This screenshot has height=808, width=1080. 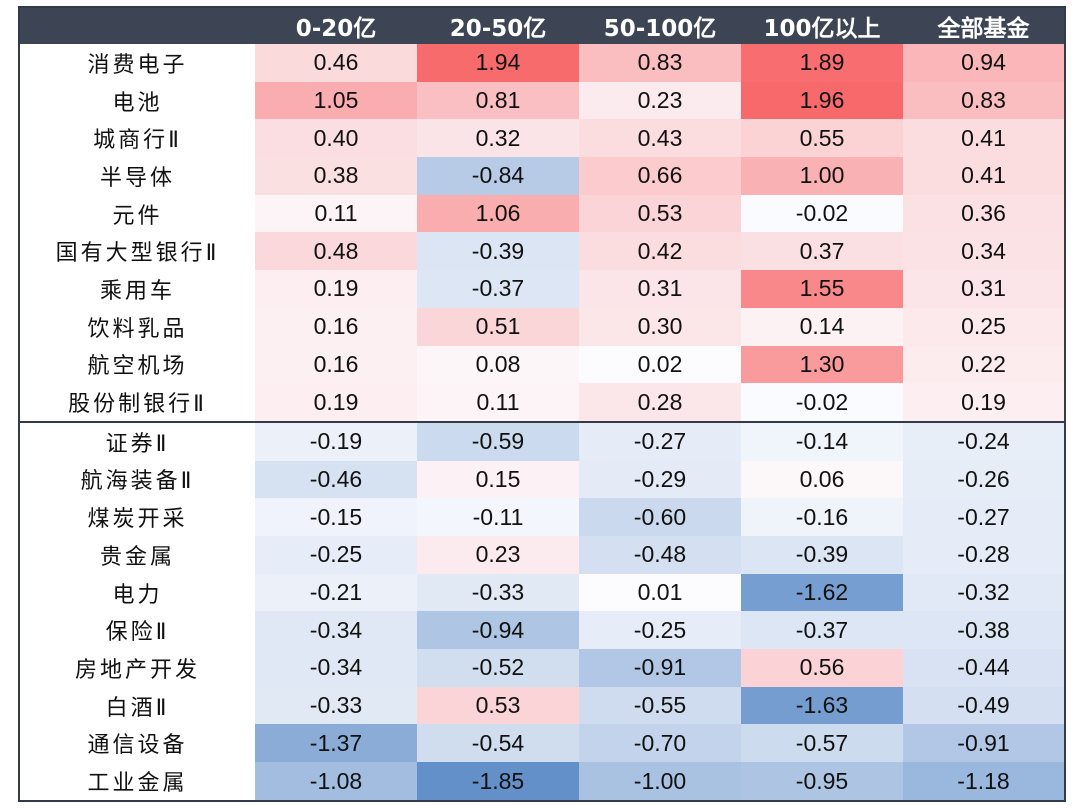 I want to click on heatmap-cell: 0.66, so click(x=660, y=176).